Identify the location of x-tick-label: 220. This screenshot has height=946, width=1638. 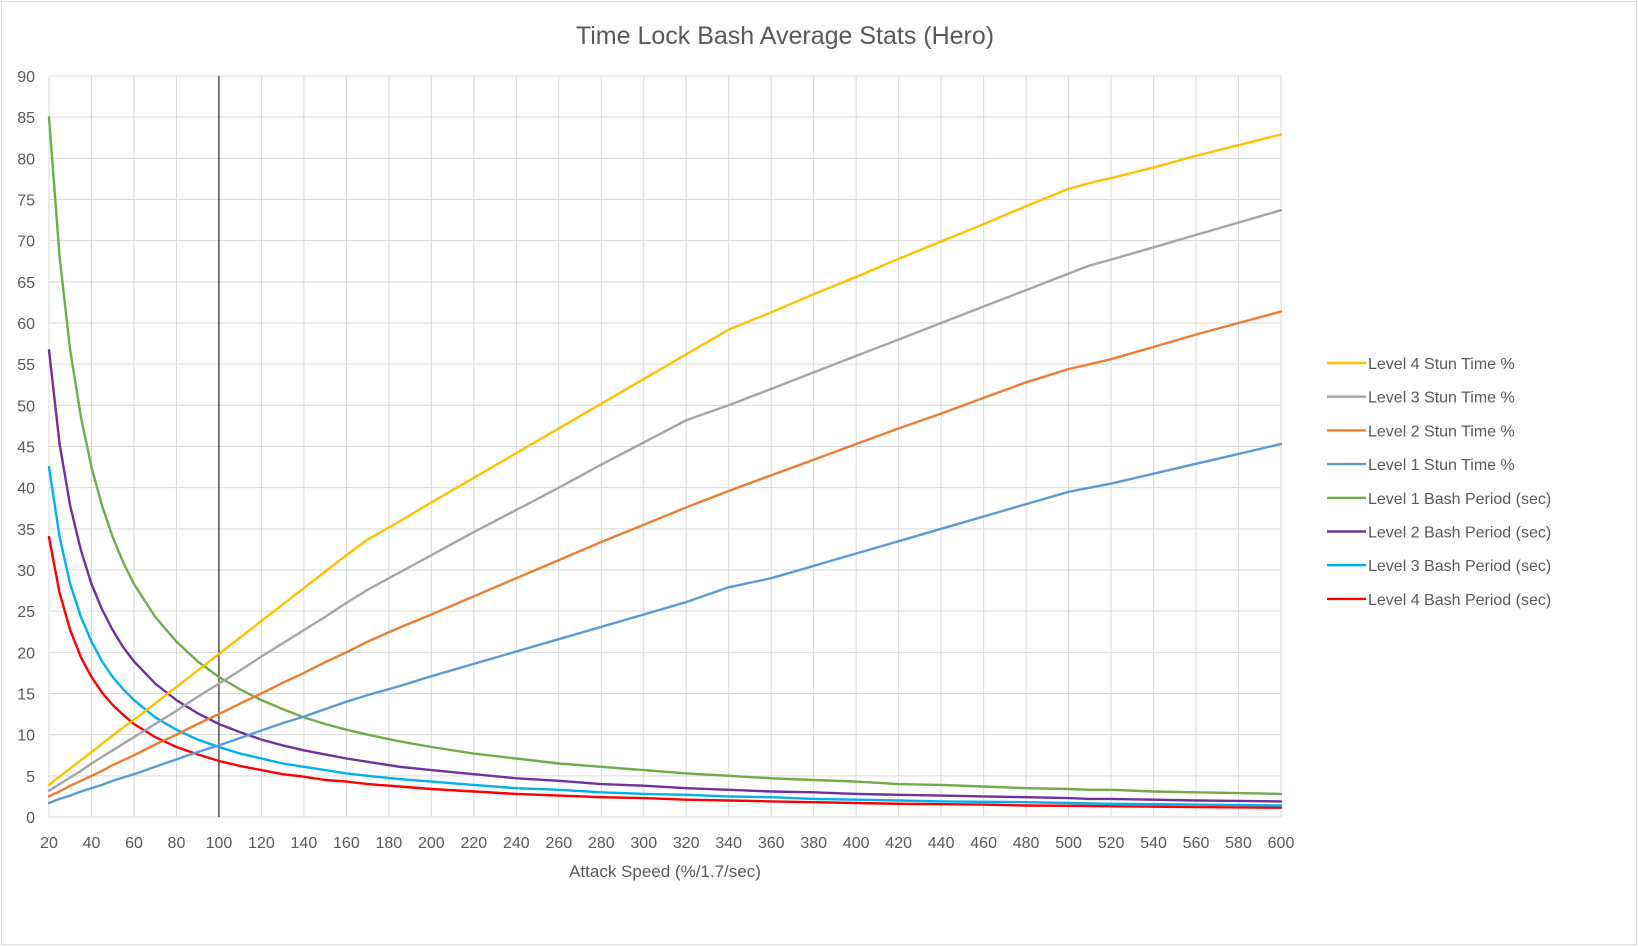
(473, 843).